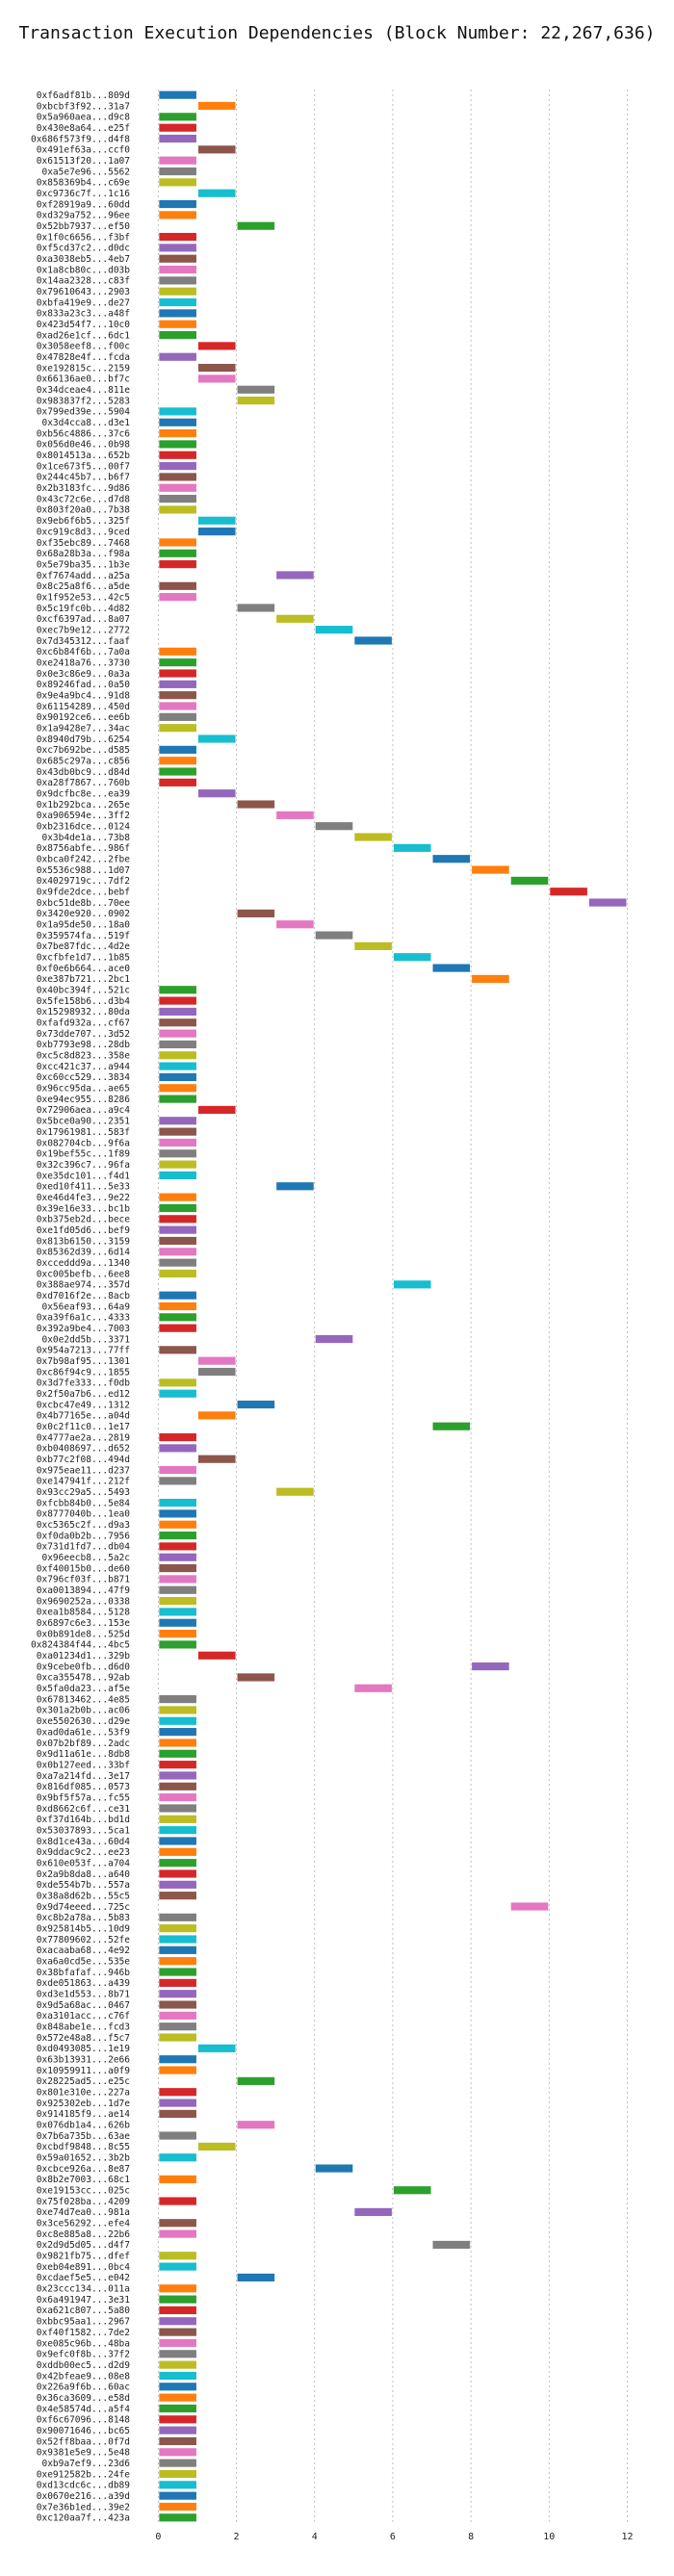  What do you see at coordinates (83, 936) in the screenshot?
I see `y-tick-label: 0x359574fa...519f` at bounding box center [83, 936].